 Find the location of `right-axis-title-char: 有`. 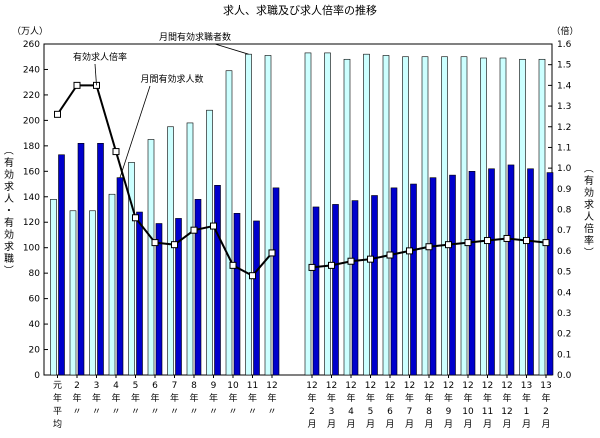

right-axis-title-char: 有 is located at coordinates (589, 180).